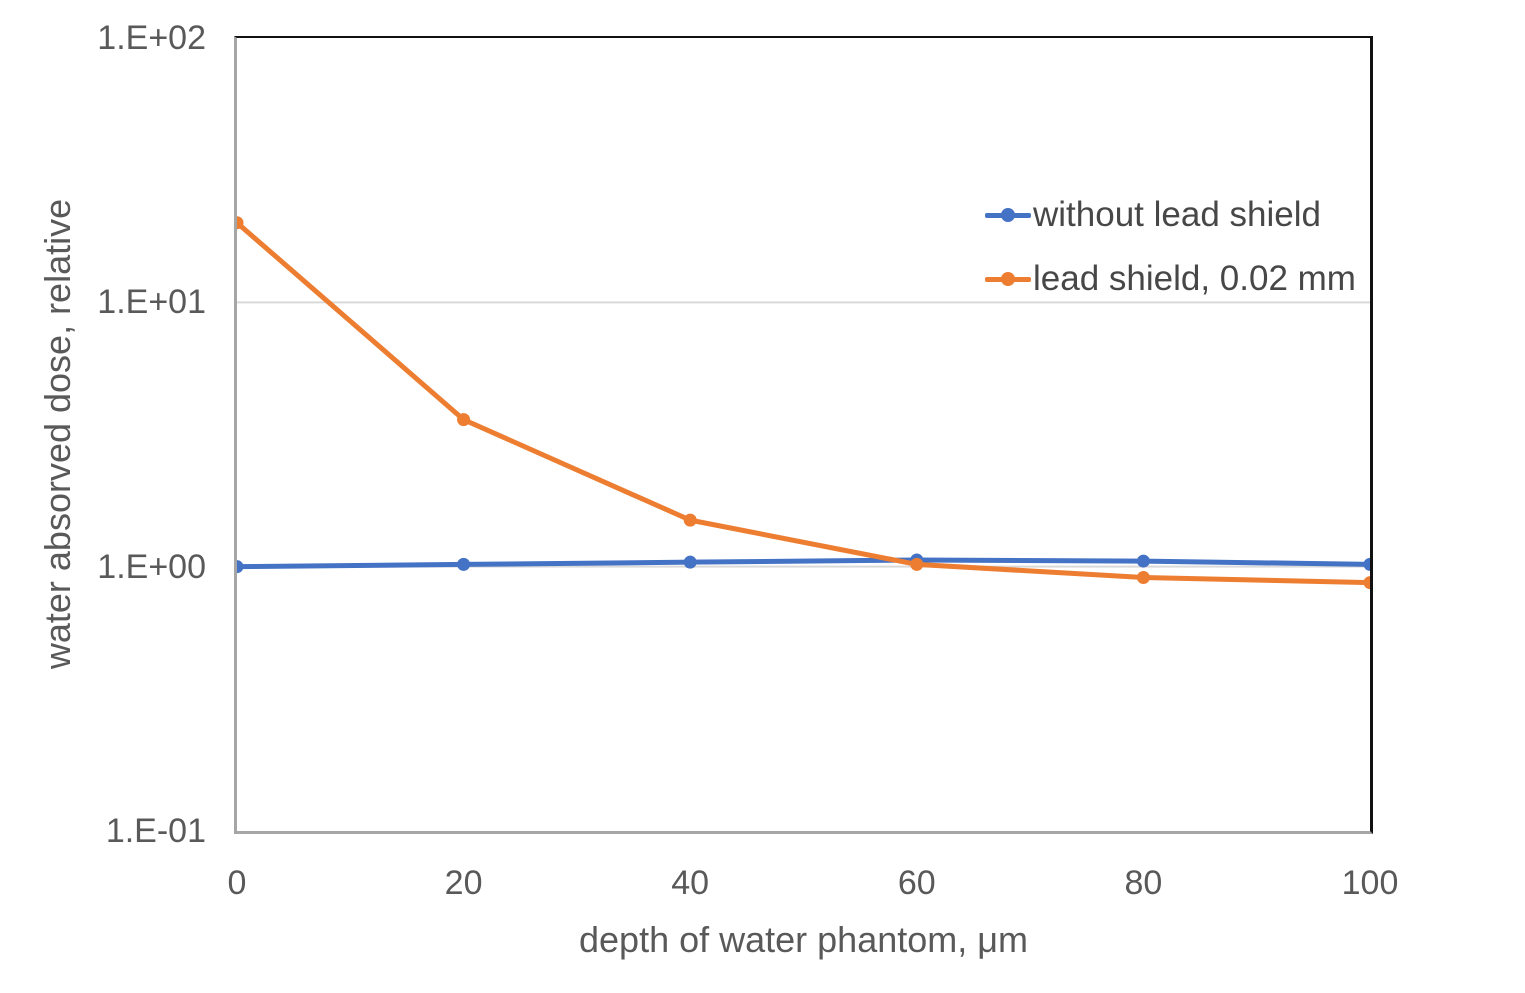 Image resolution: width=1525 pixels, height=993 pixels. Describe the element at coordinates (151, 566) in the screenshot. I see `y-tick-label: 1.E+00` at that location.